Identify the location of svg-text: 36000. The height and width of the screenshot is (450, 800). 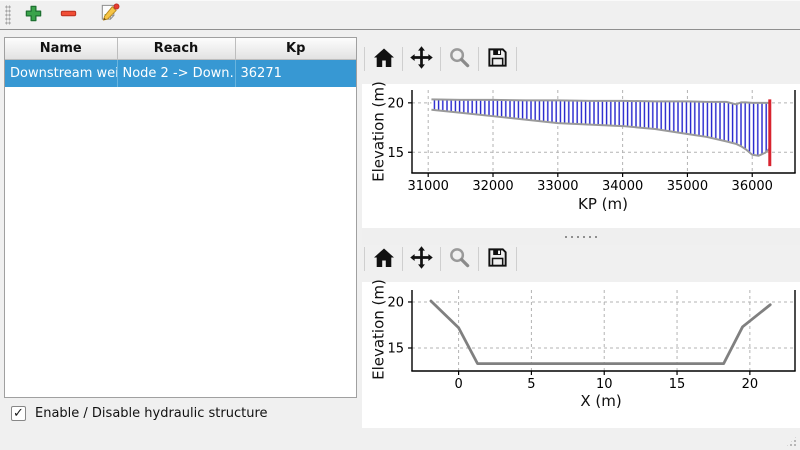
(752, 186).